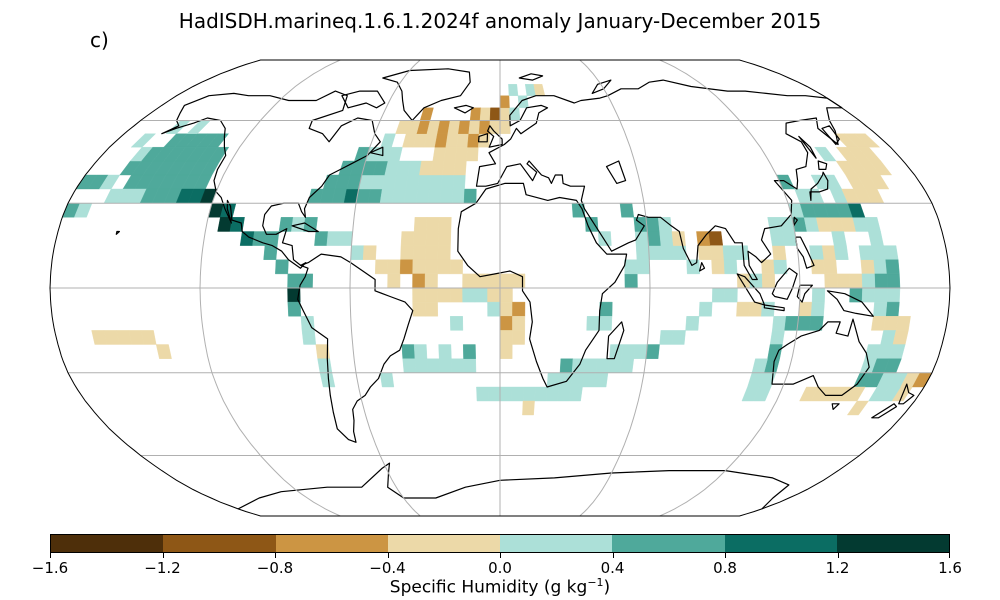 The image size is (1000, 600). I want to click on coastline-greenland, so click(426, 95).